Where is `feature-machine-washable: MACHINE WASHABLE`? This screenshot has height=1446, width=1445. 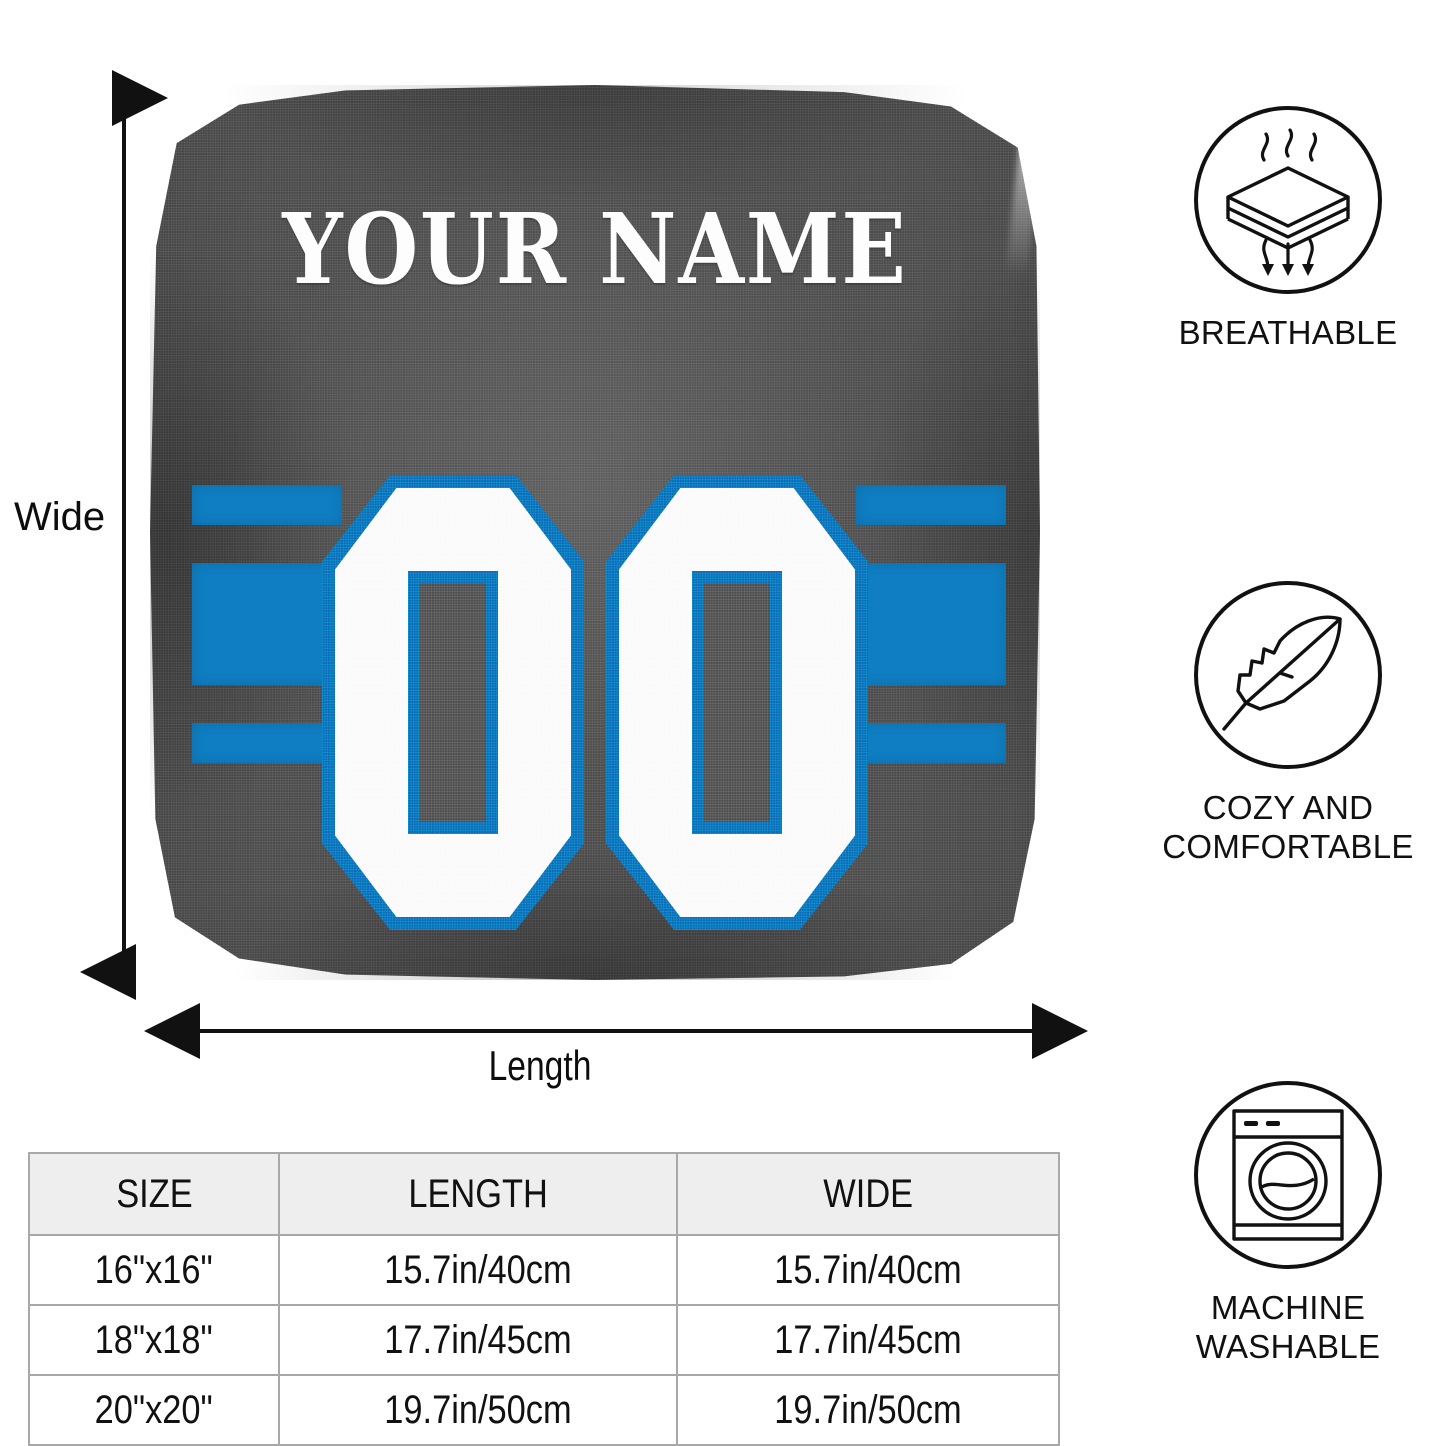 feature-machine-washable: MACHINE WASHABLE is located at coordinates (1288, 1221).